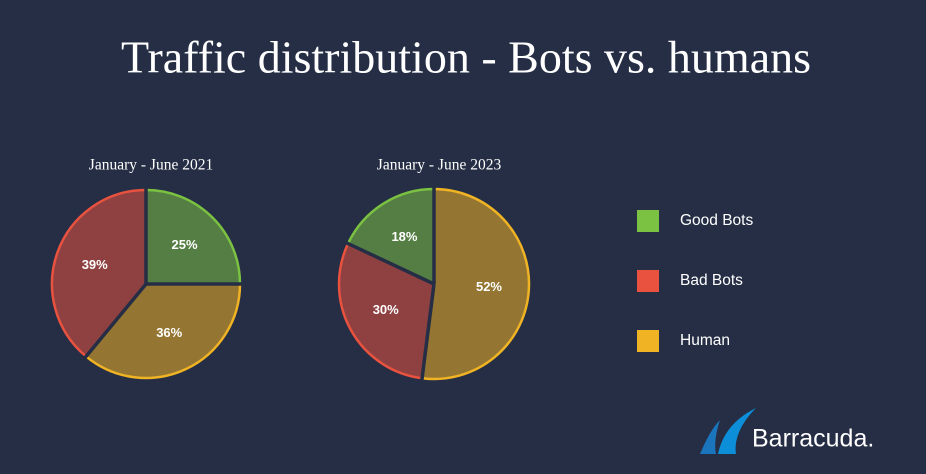 This screenshot has width=926, height=474. Describe the element at coordinates (489, 286) in the screenshot. I see `data-label: 52%` at that location.